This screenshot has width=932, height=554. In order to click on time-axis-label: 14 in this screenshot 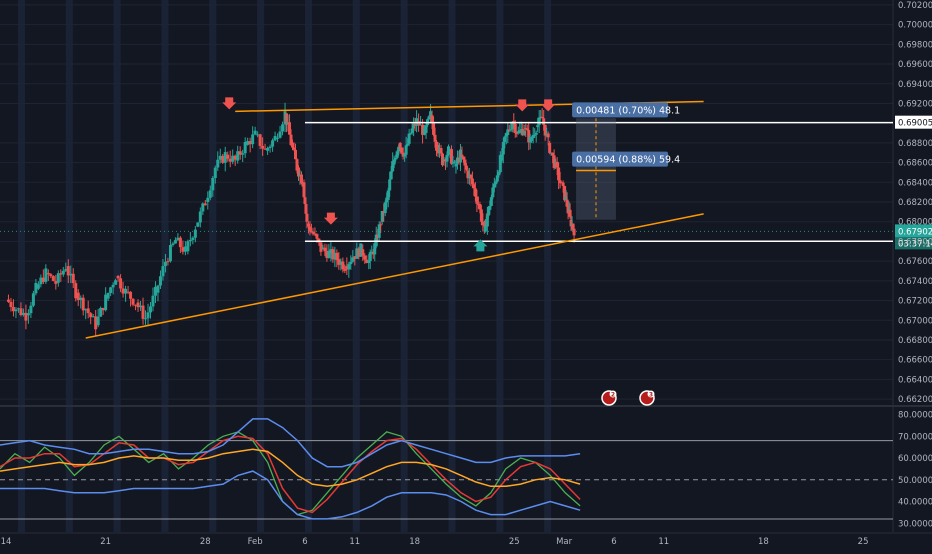, I will do `click(6, 542)`.